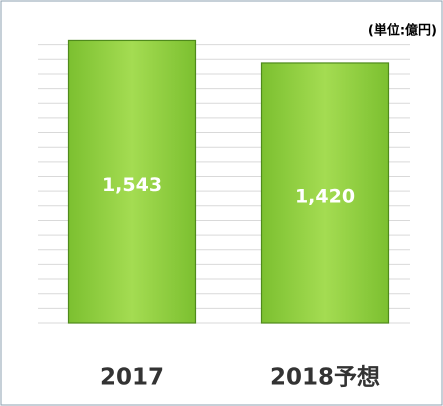 Image resolution: width=443 pixels, height=406 pixels. I want to click on unit-label: (単位:億円), so click(402, 31).